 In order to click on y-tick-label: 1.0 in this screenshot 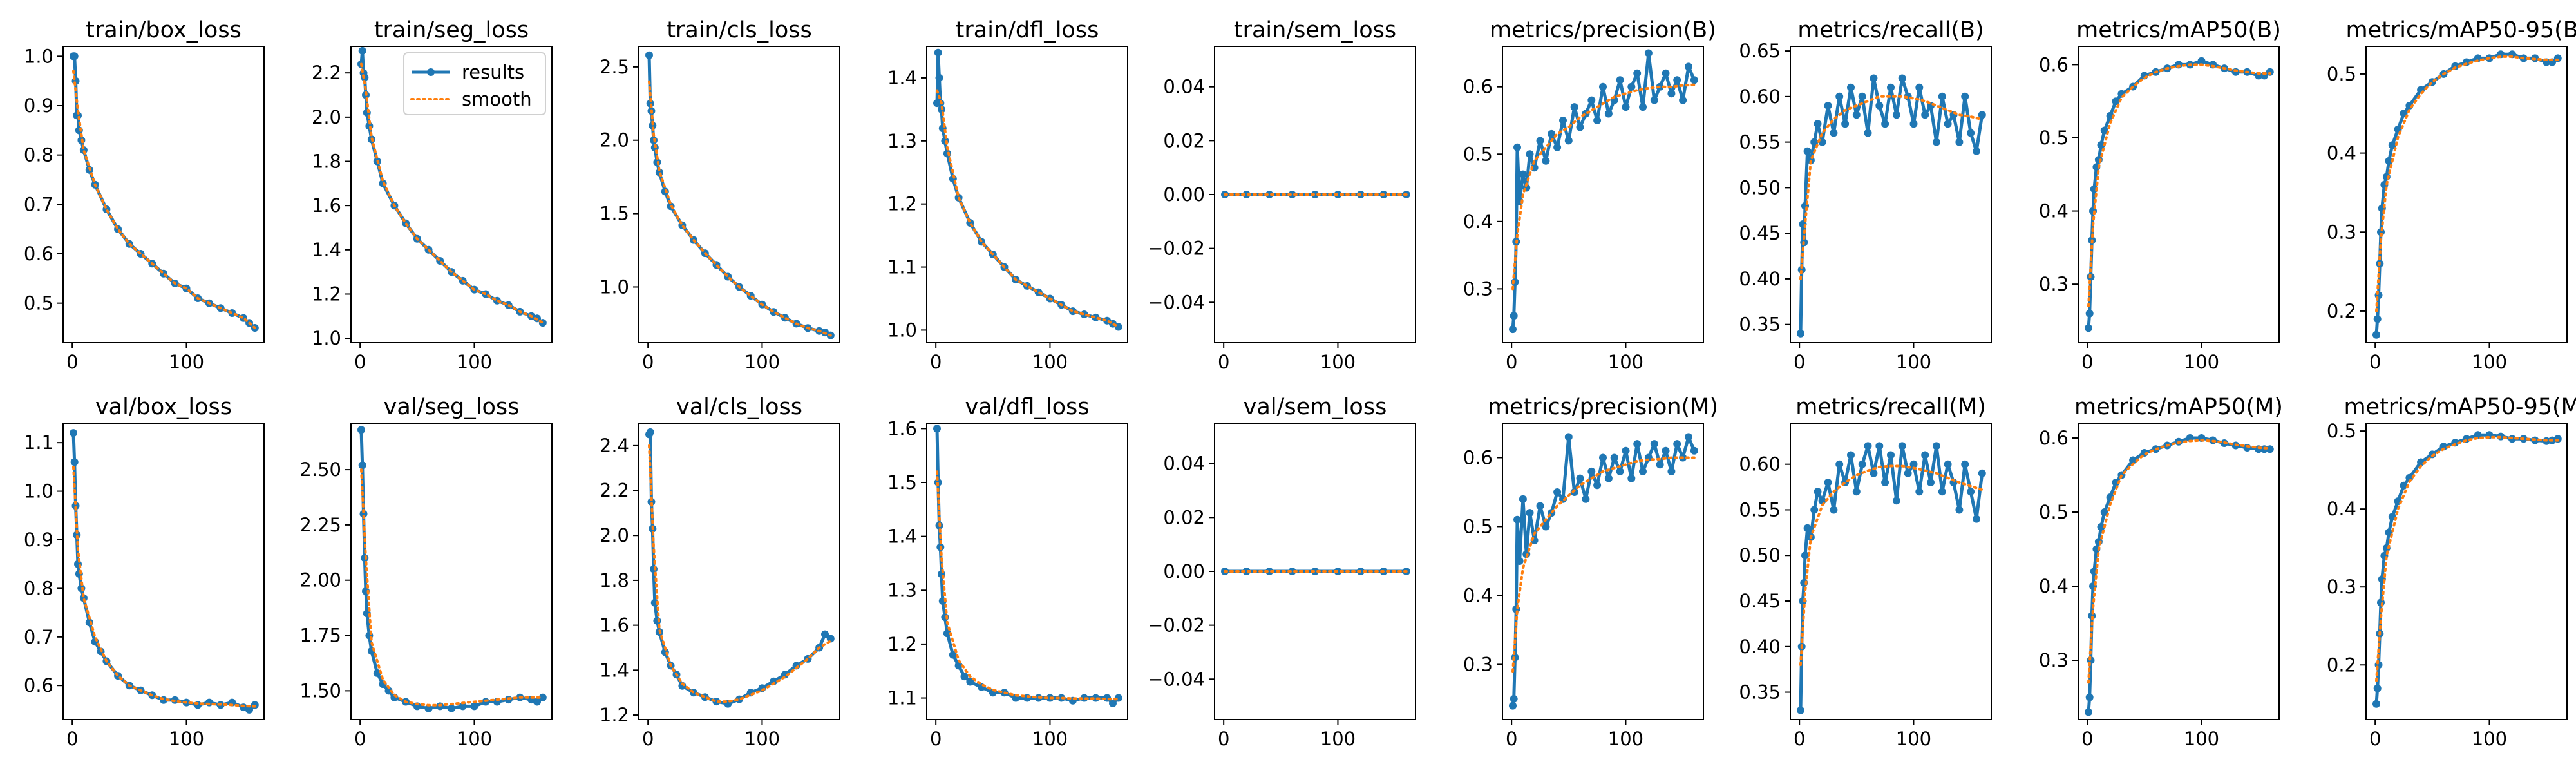, I will do `click(38, 491)`.